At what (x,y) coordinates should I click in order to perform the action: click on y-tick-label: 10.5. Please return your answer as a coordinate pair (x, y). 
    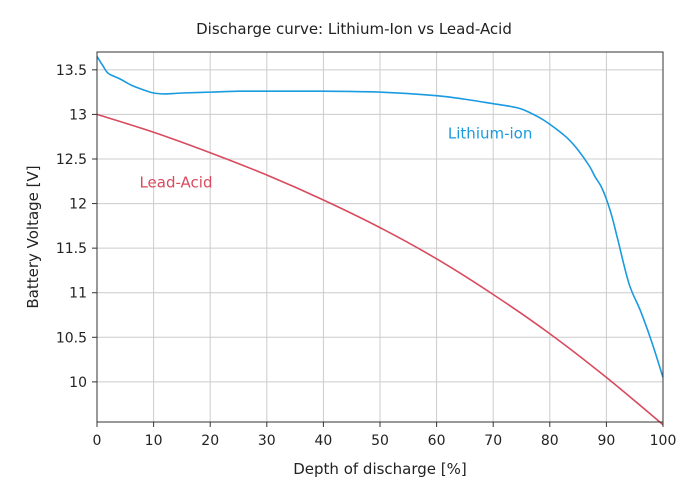
    Looking at the image, I should click on (71, 338).